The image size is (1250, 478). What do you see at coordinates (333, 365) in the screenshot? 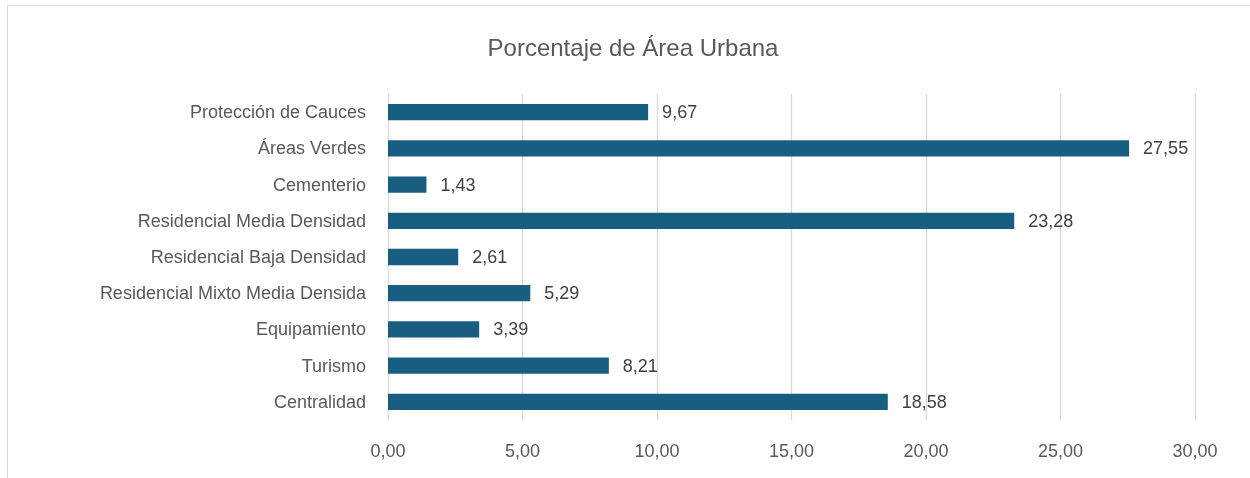
I see `y-tick-label: Turismo` at bounding box center [333, 365].